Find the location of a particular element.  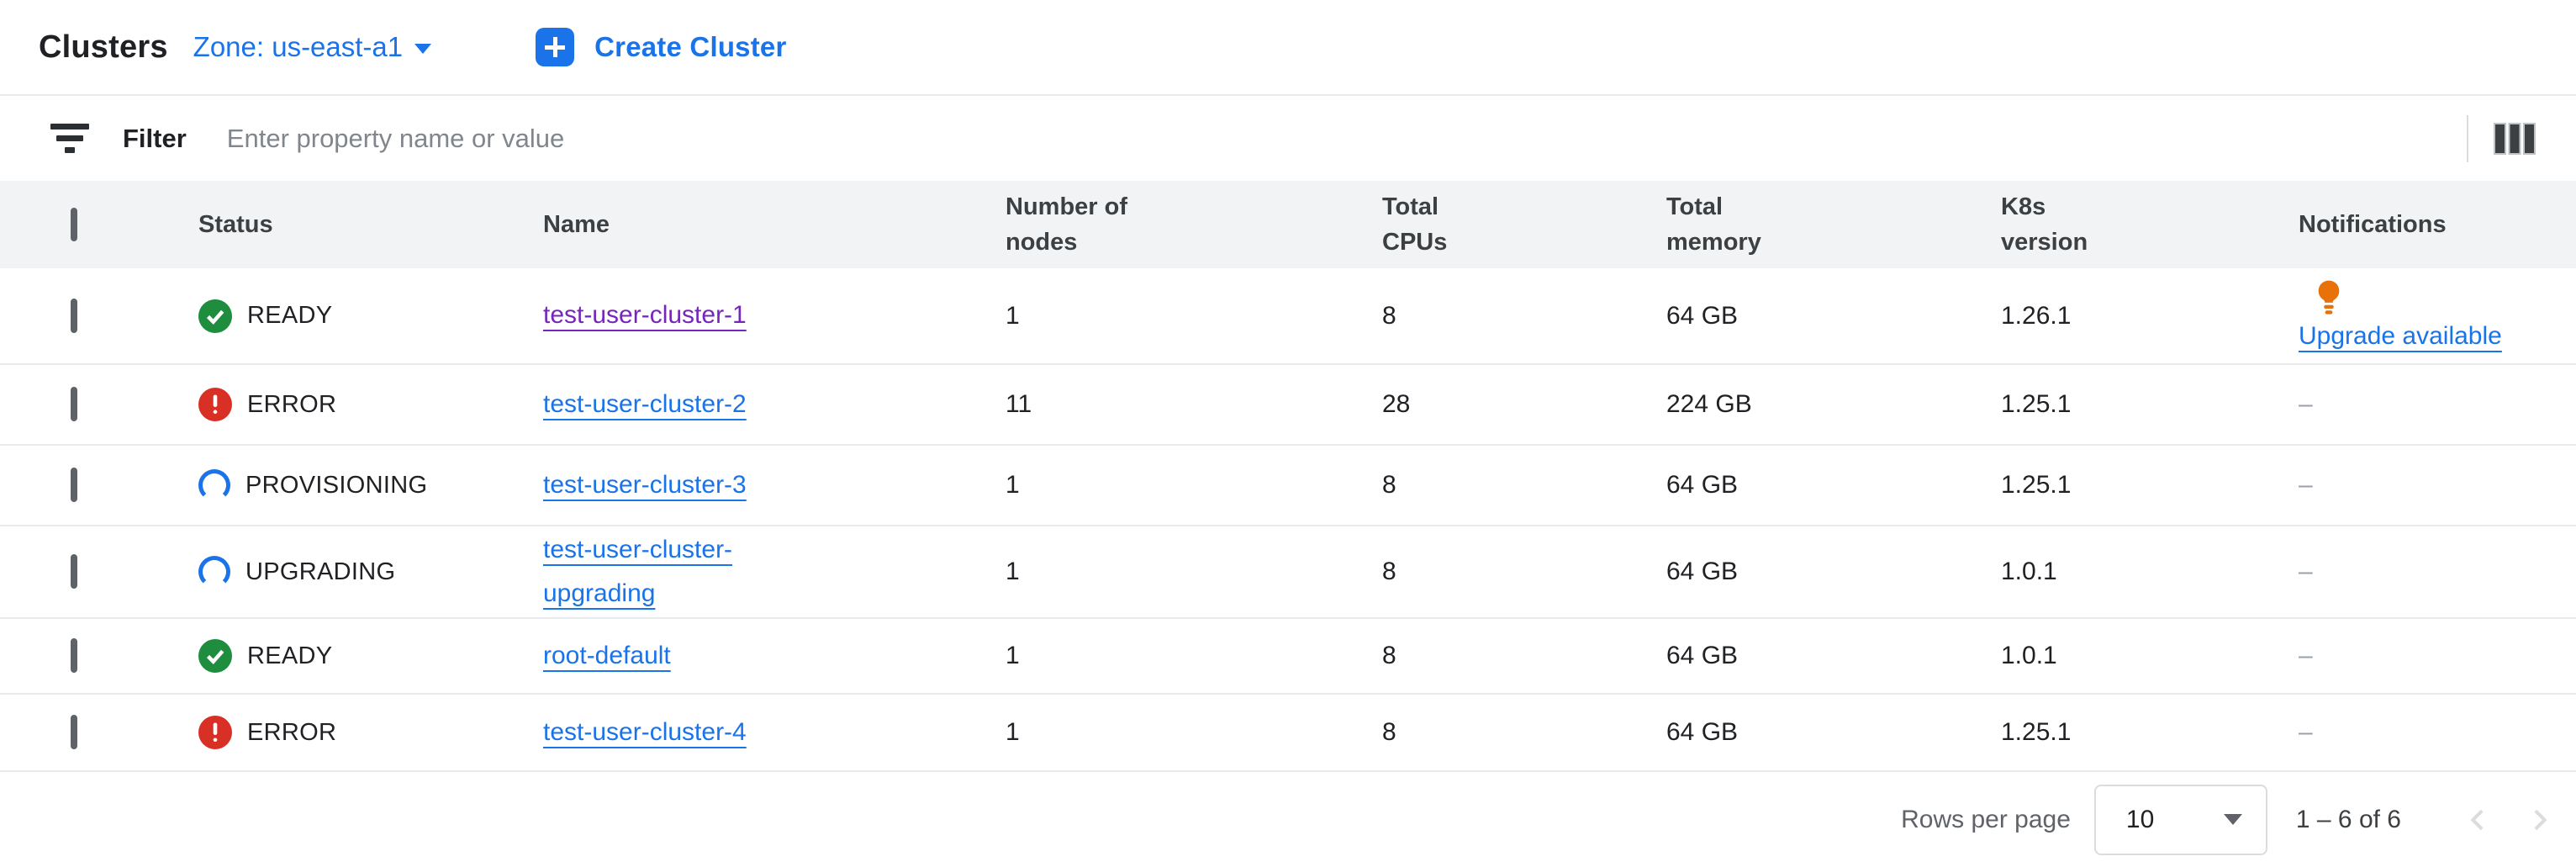

lightbulb-icon is located at coordinates (2329, 298).